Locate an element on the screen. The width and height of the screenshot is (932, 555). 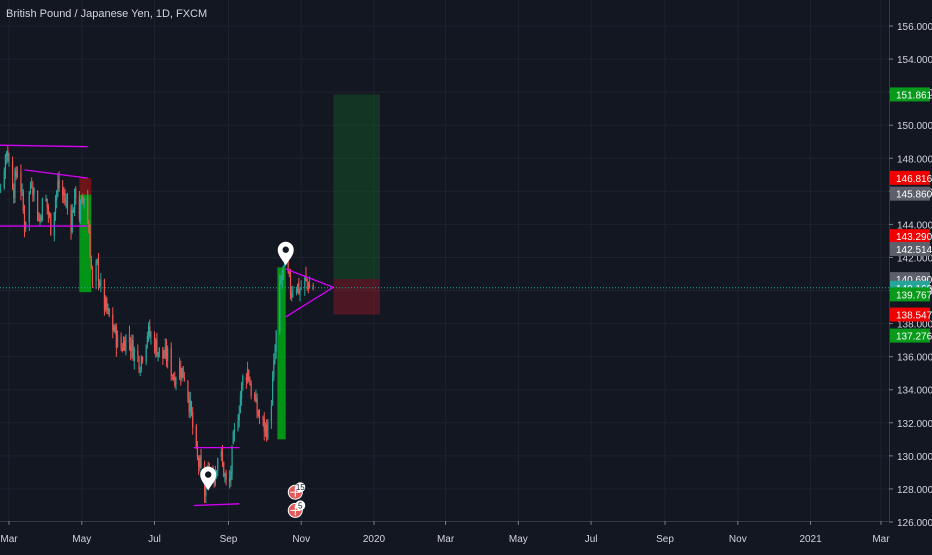
time-tick-label: 2021 is located at coordinates (810, 539).